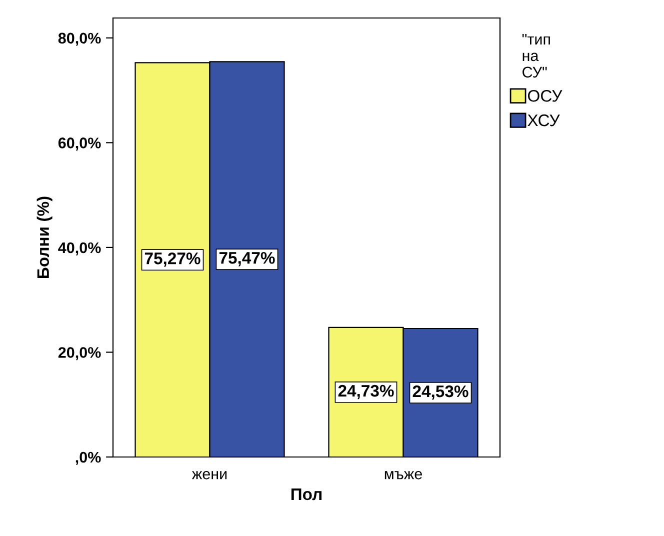  What do you see at coordinates (366, 392) in the screenshot?
I see `data-label: 24,73%` at bounding box center [366, 392].